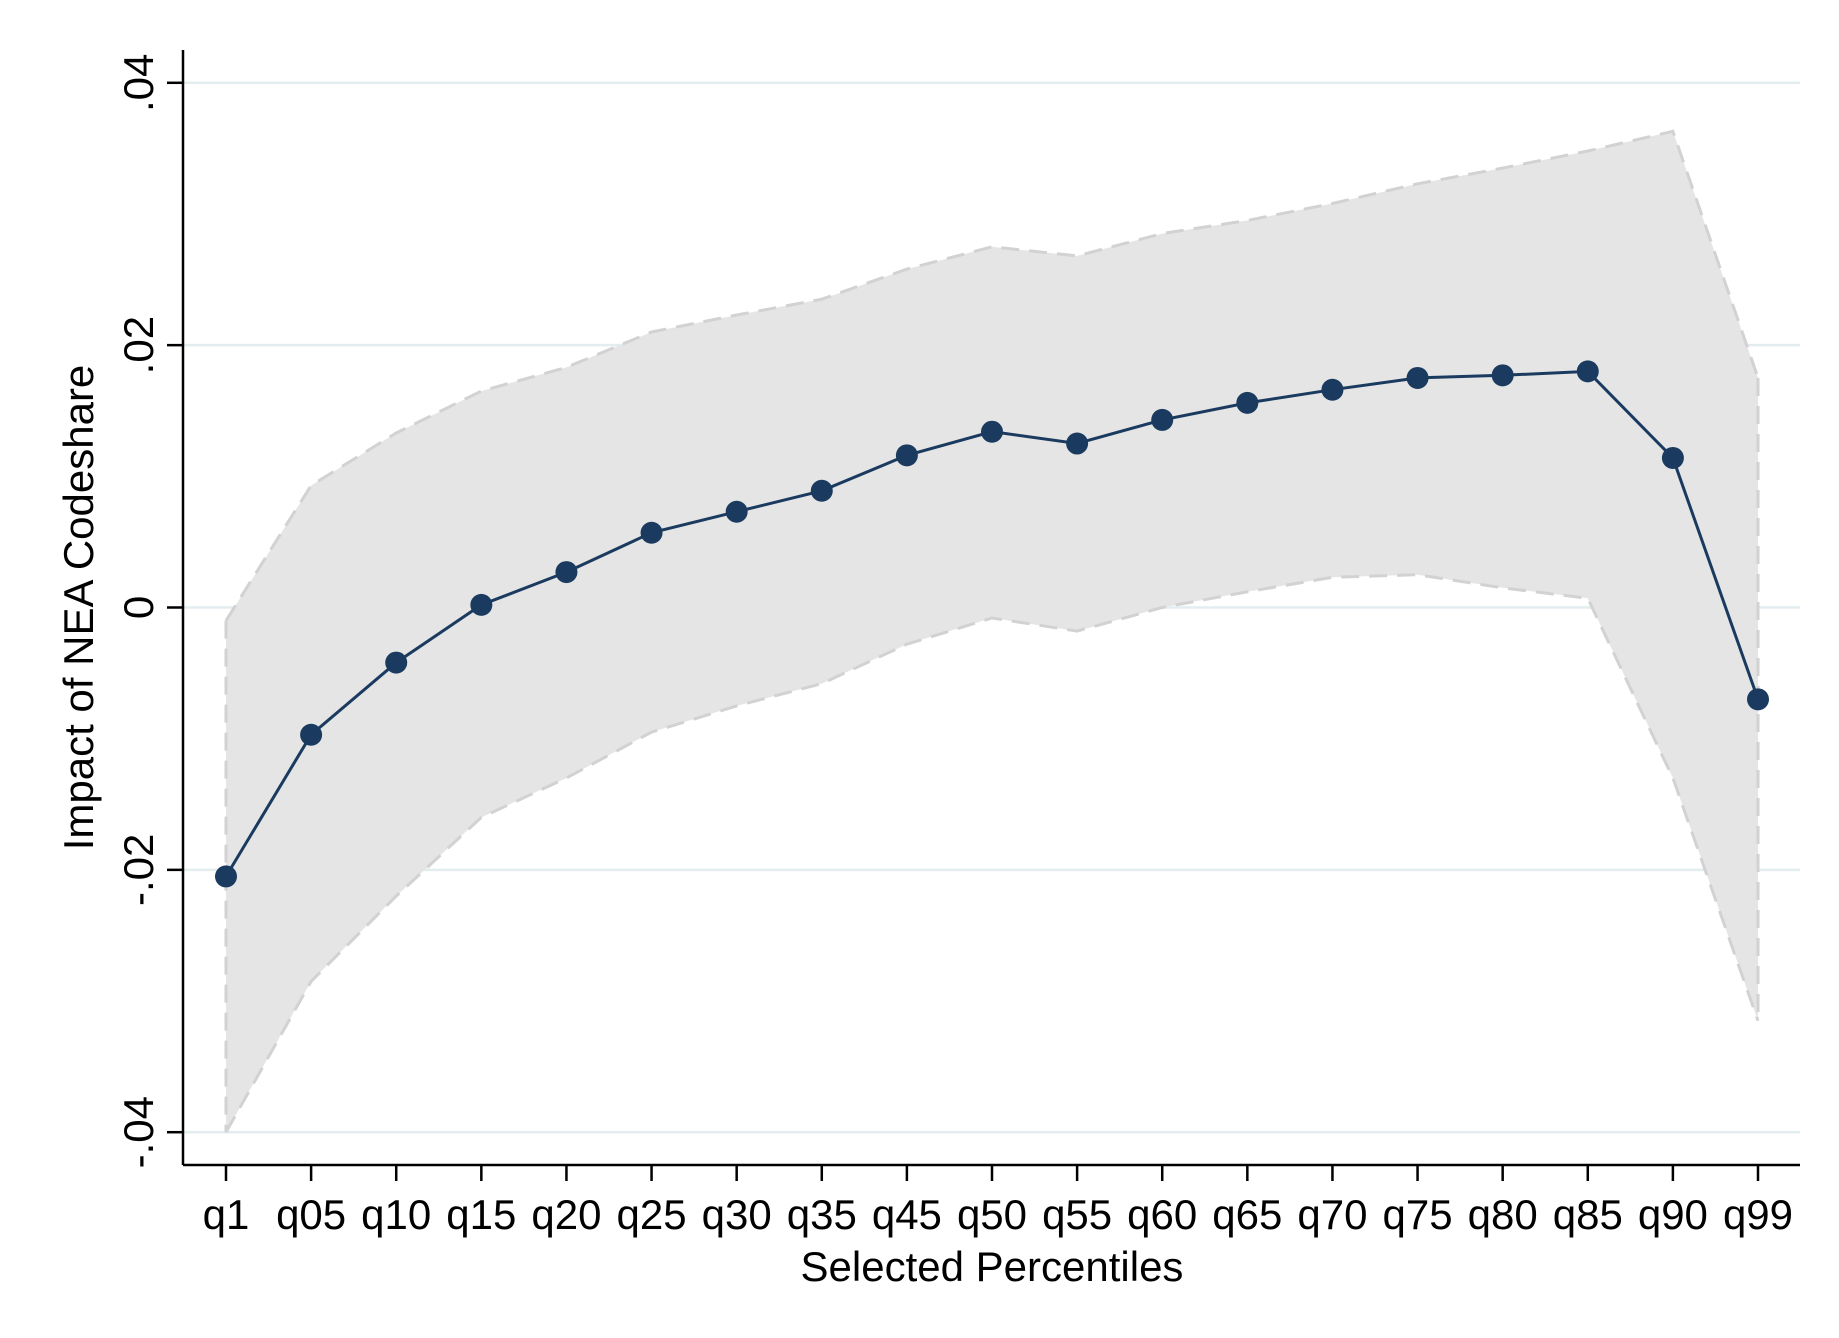 The width and height of the screenshot is (1839, 1338). I want to click on x-axis-title: Selected Percentiles, so click(992, 1266).